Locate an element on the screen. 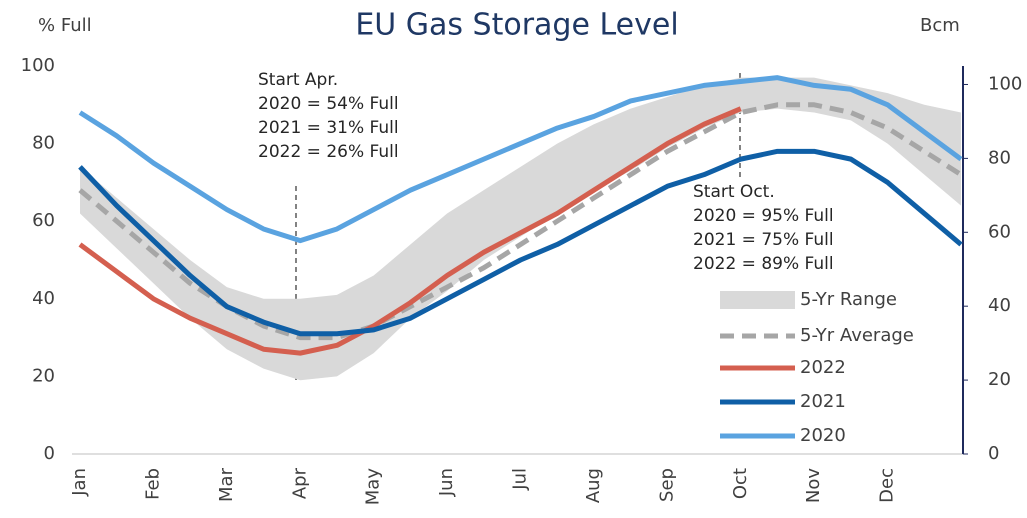  x-tick-label: Apr is located at coordinates (299, 483).